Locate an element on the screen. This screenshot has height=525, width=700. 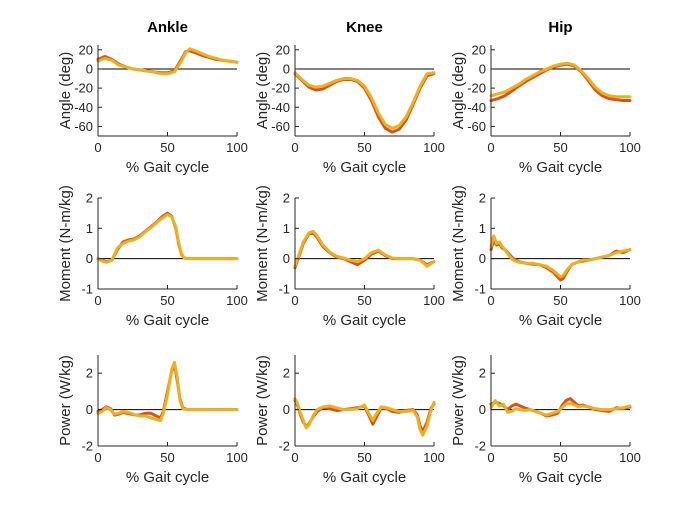
subplot-title: Knee is located at coordinates (364, 27).